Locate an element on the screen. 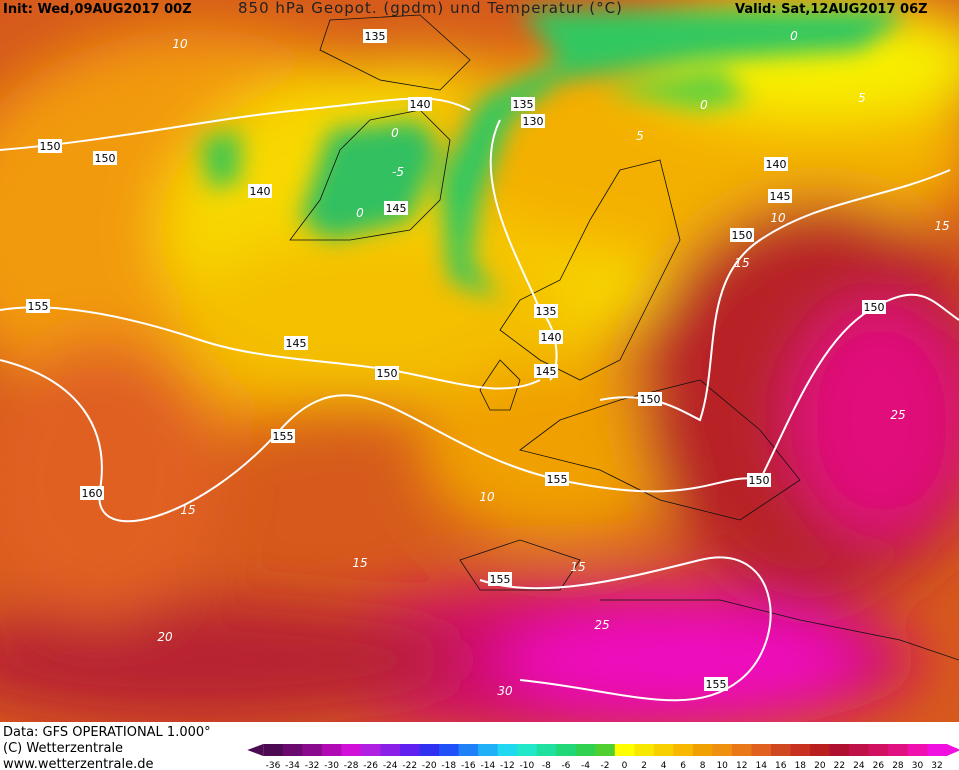 The width and height of the screenshot is (959, 770). colorbar-label: 26 is located at coordinates (879, 765).